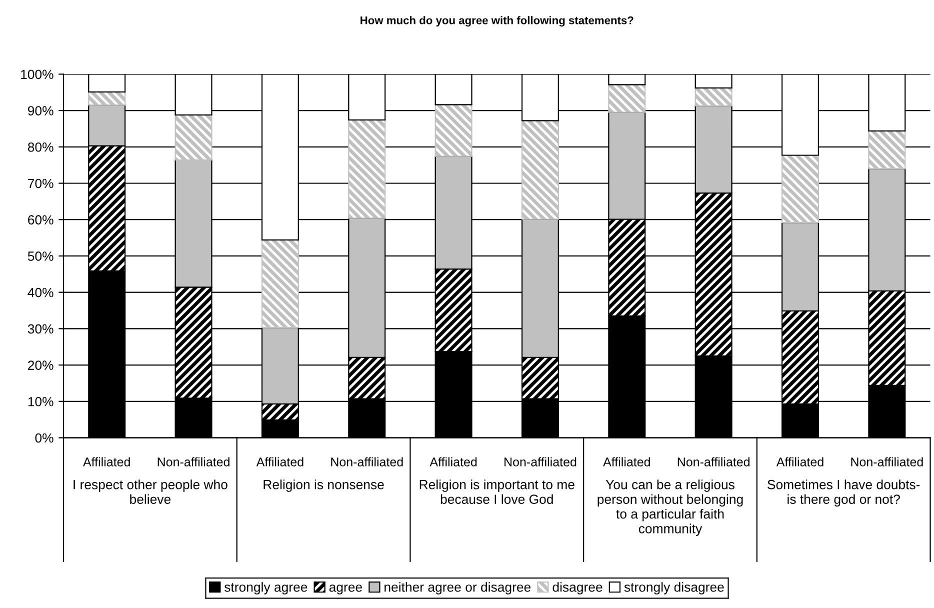 This screenshot has height=608, width=934. What do you see at coordinates (497, 21) in the screenshot?
I see `chart-title: How much do you agree with following statements?` at bounding box center [497, 21].